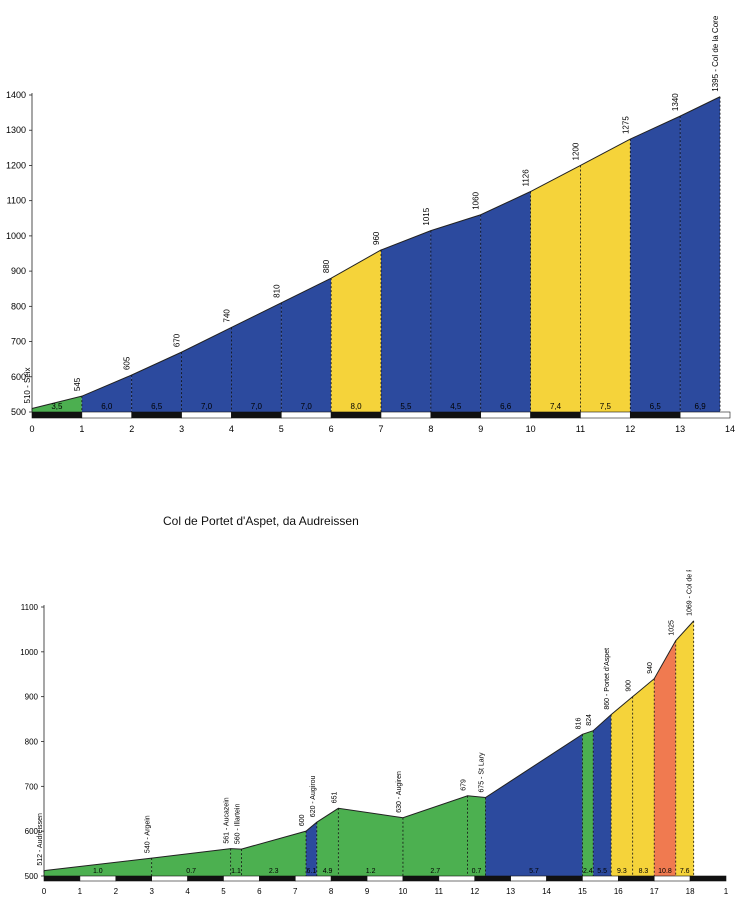 This screenshot has height=900, width=744. I want to click on gradient-label-3: 7,0, so click(207, 406).